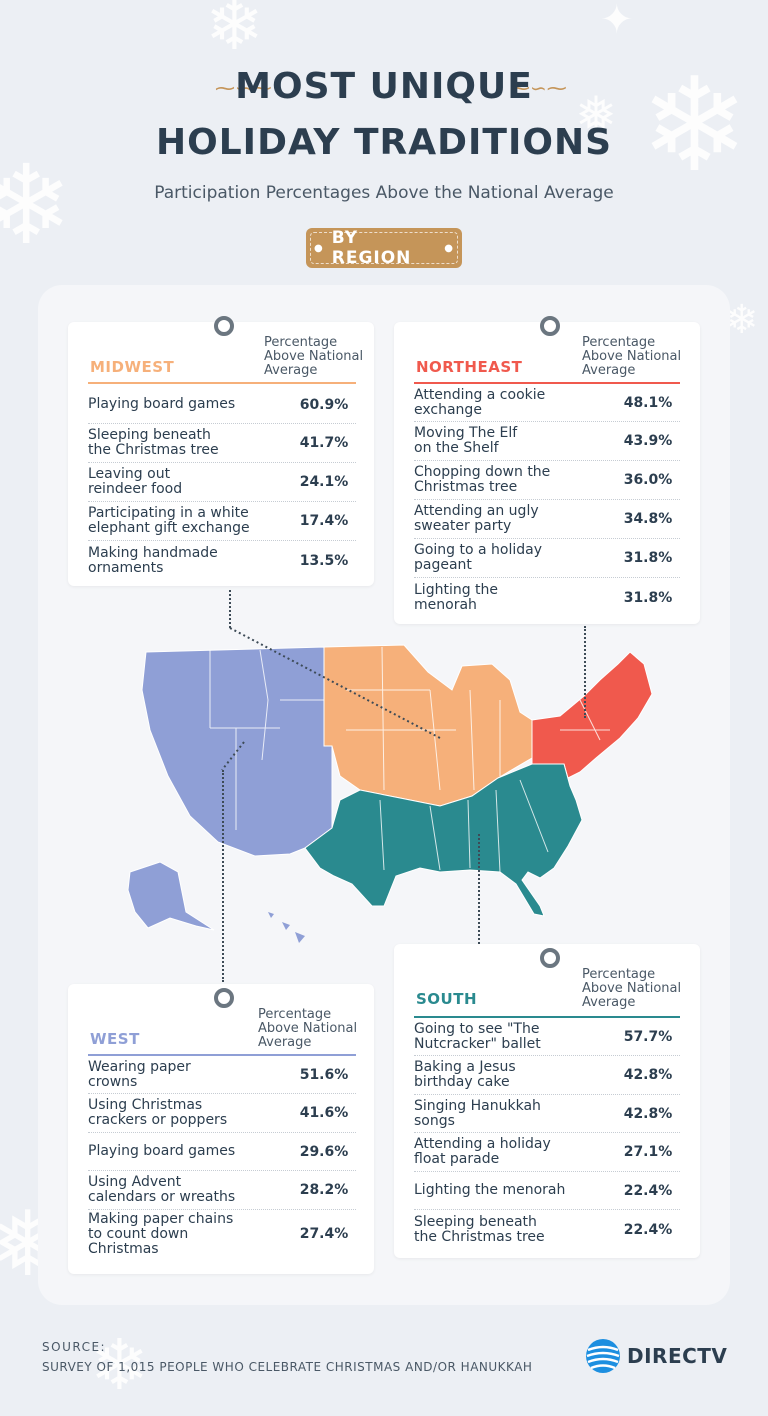 The image size is (768, 1416). I want to click on leader-line-northeast, so click(585, 672).